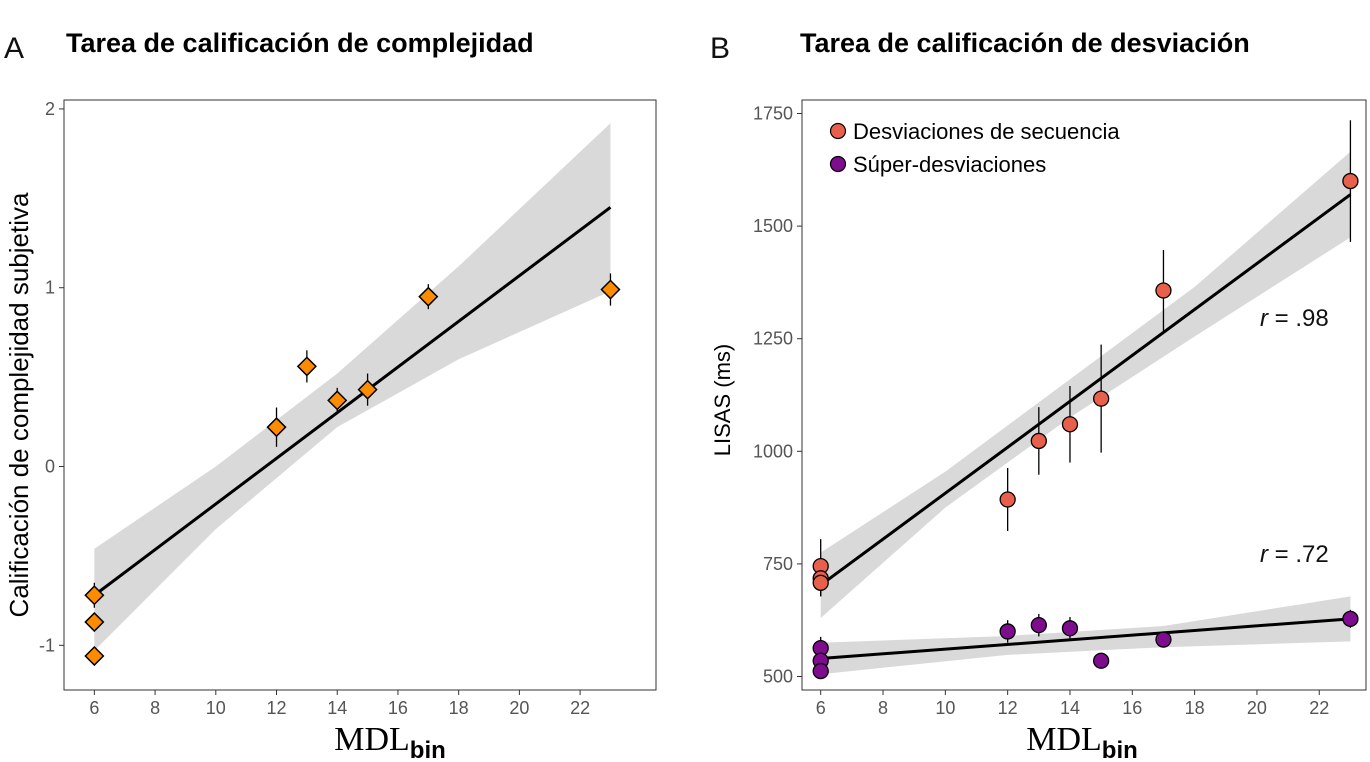 This screenshot has width=1370, height=762. What do you see at coordinates (949, 164) in the screenshot?
I see `legend-label-super: Súper-desviaciones` at bounding box center [949, 164].